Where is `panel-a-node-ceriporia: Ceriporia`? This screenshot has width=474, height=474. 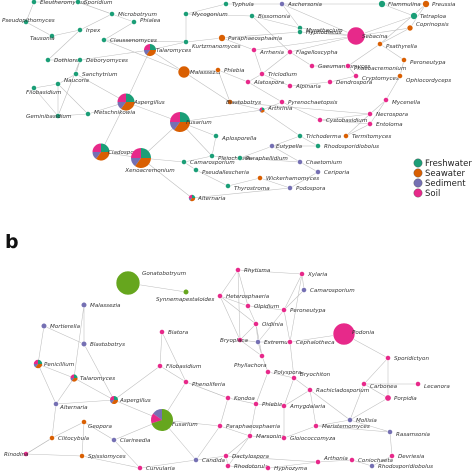
panel-a-node-ceriporia: Ceriporia is located at coordinates (332, 172).